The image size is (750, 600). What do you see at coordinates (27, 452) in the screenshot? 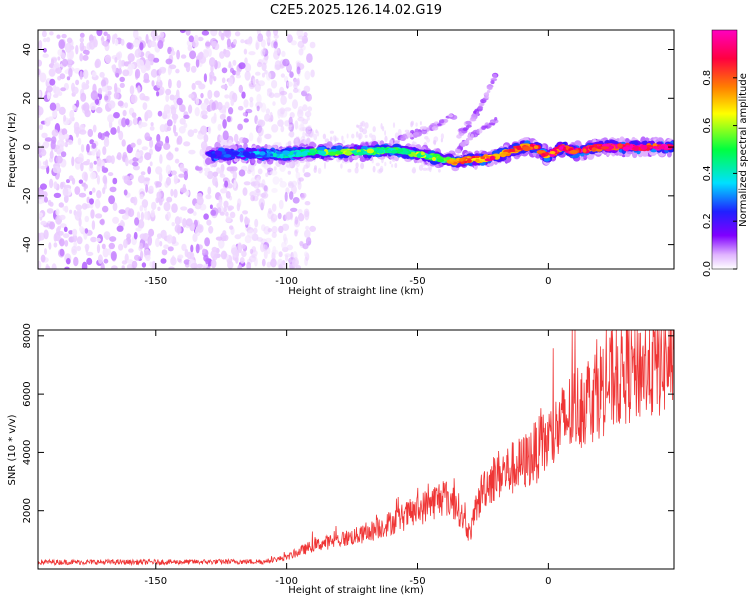
I see `y-tick-label: 4000` at bounding box center [27, 452].